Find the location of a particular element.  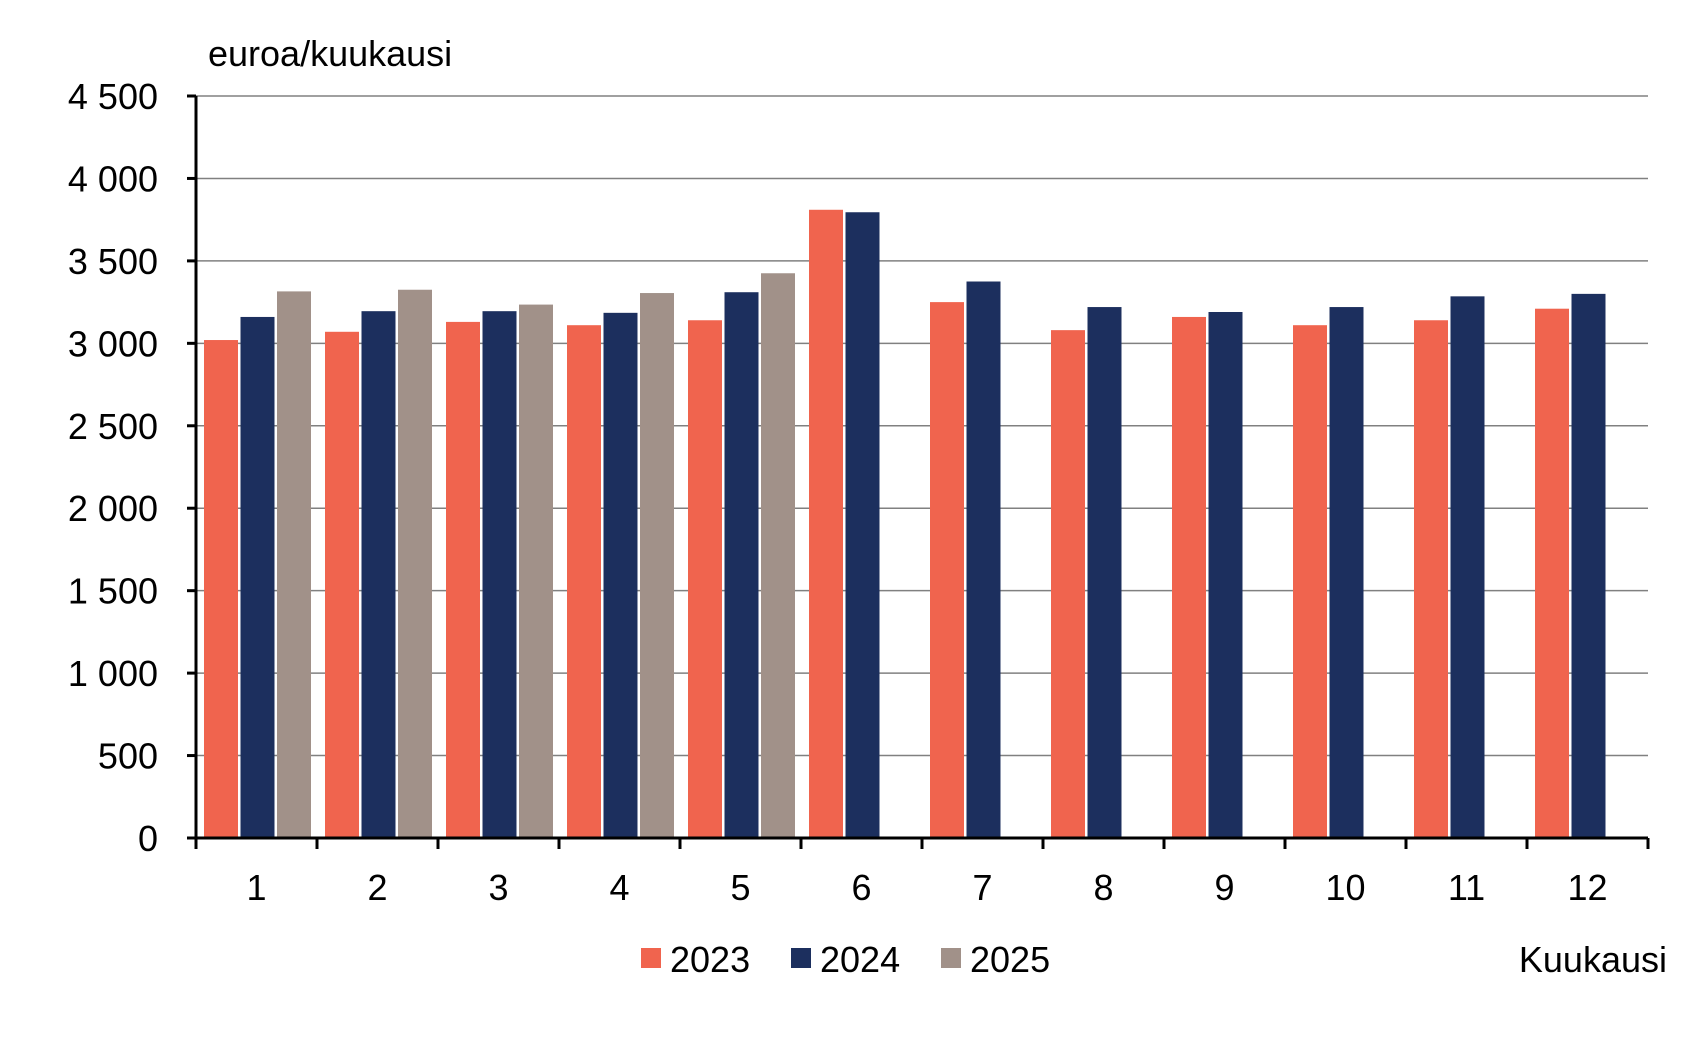

x-tick-label: 10 is located at coordinates (1345, 887).